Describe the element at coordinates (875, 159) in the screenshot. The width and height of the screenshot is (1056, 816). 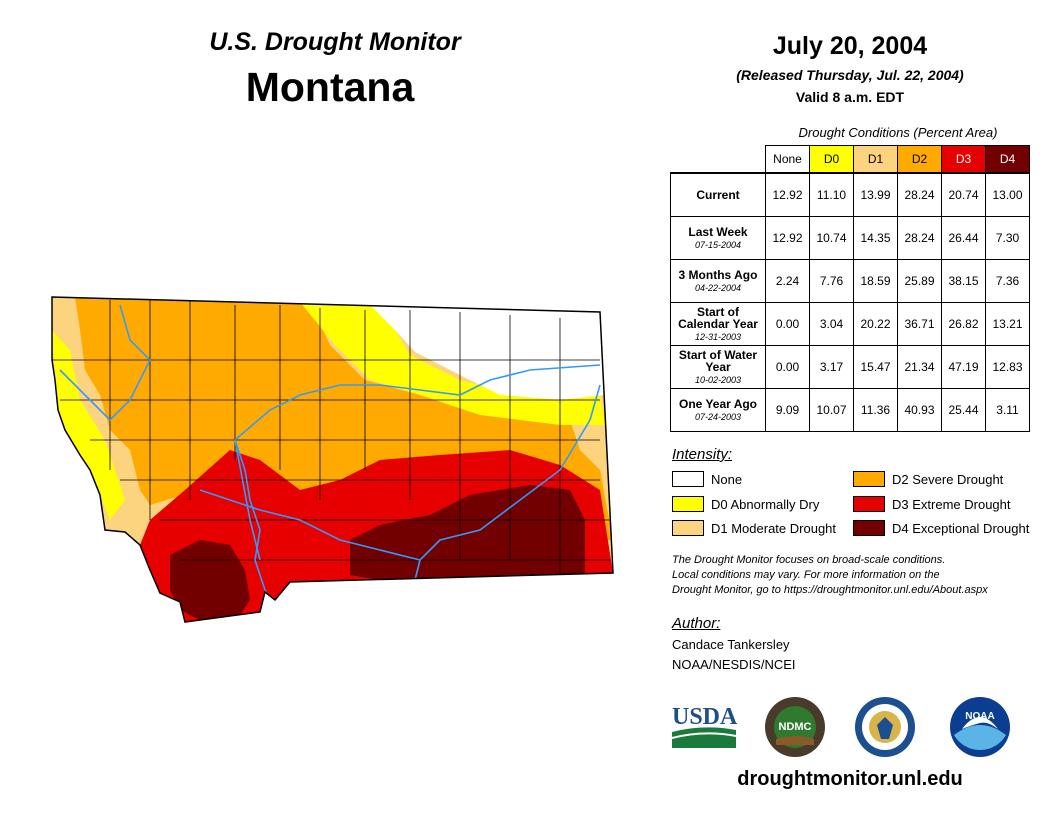
I see `column-header-d1: D1` at that location.